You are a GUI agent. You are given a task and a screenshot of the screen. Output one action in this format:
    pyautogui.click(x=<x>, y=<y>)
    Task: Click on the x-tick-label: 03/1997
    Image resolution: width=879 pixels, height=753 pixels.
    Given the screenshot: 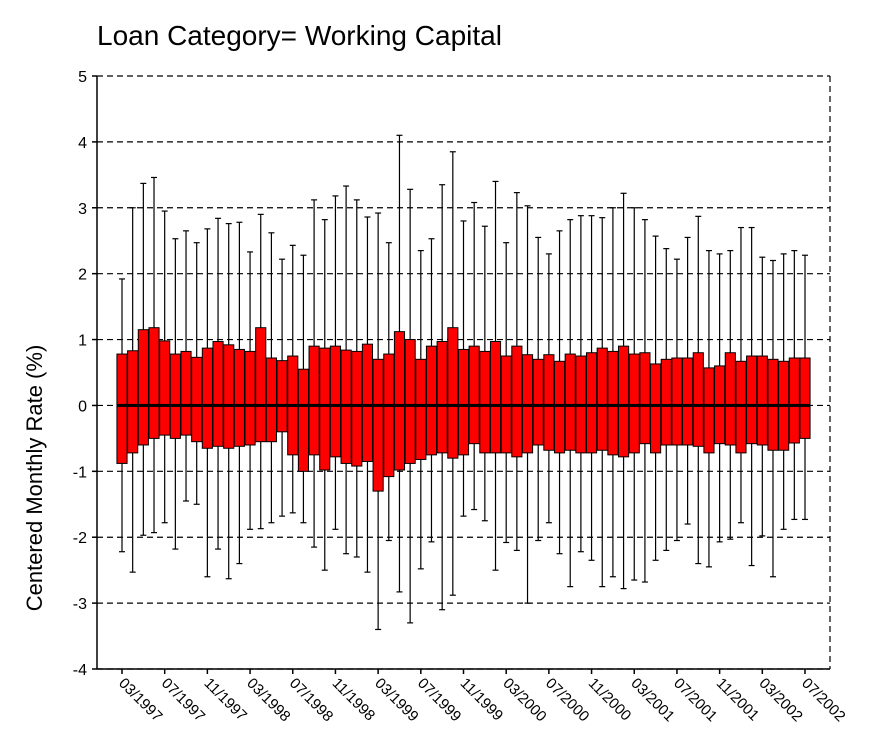 What is the action you would take?
    pyautogui.click(x=140, y=700)
    